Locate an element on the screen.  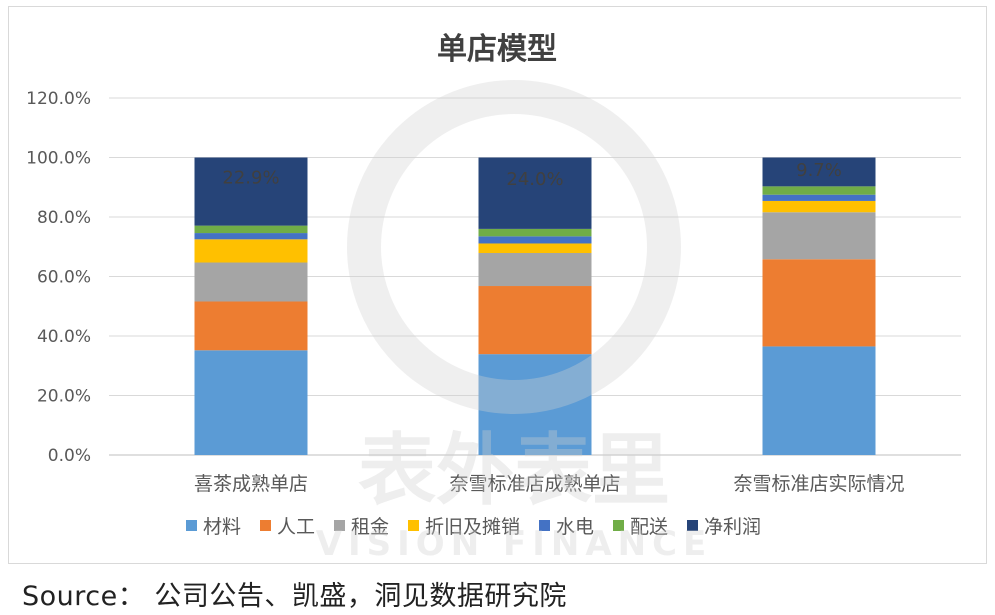
legend: 材料 人工 租金 折旧及摊销 水电 配送 净利润 is located at coordinates (473, 527).